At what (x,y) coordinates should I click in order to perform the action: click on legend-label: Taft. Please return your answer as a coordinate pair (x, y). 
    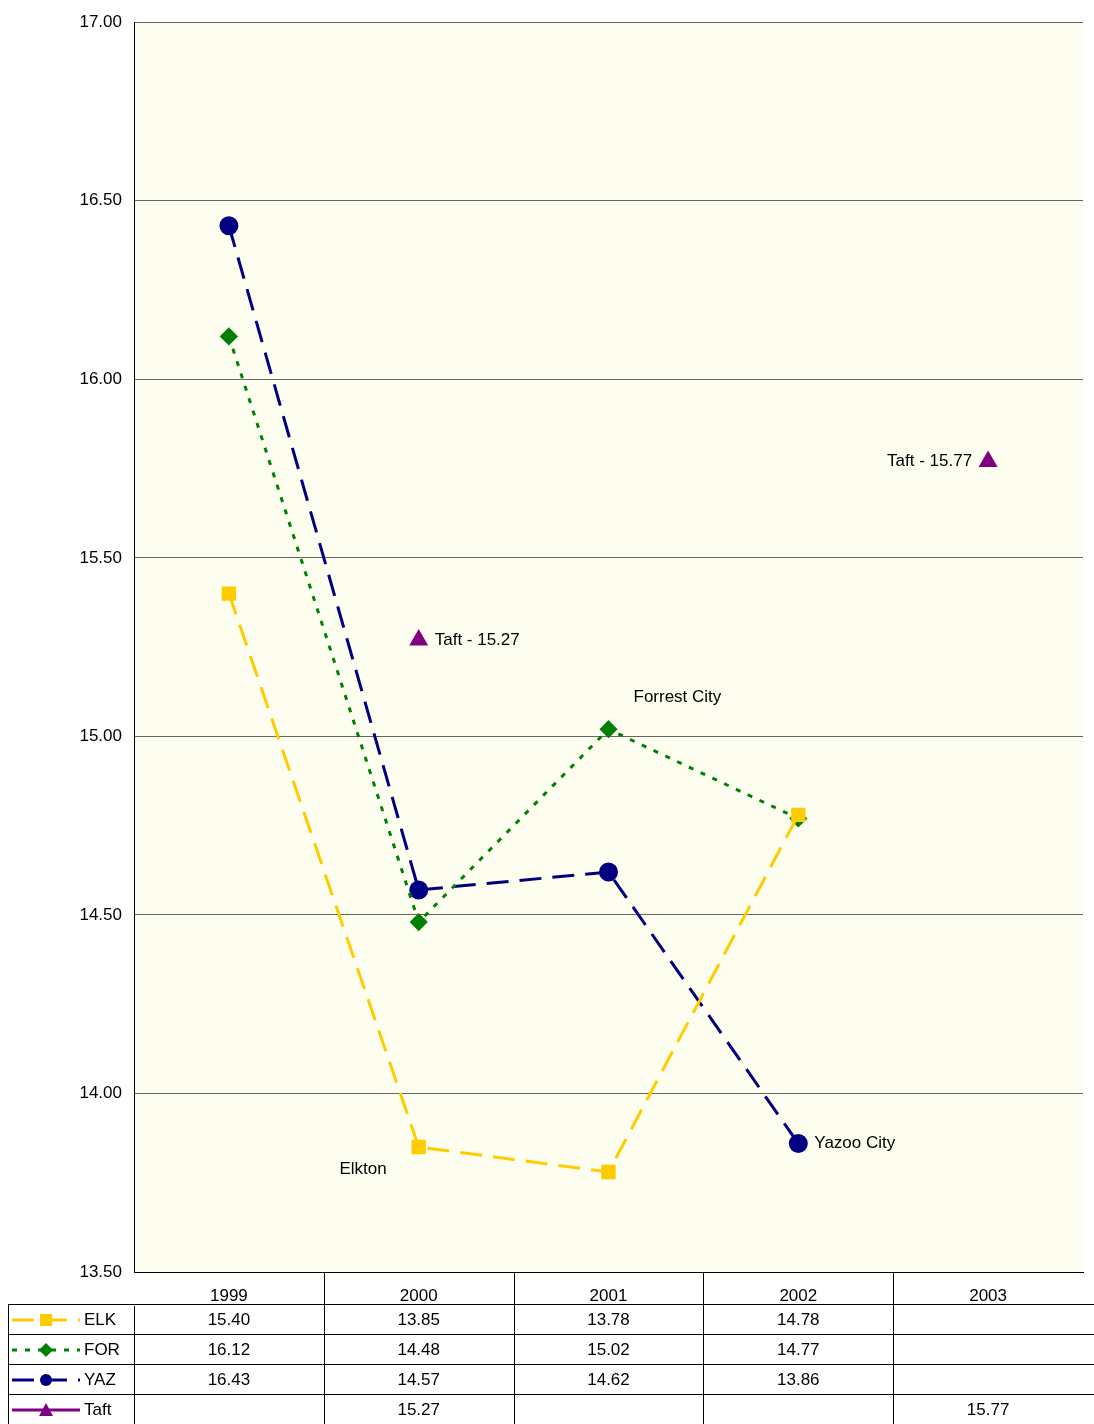
    Looking at the image, I should click on (98, 1409).